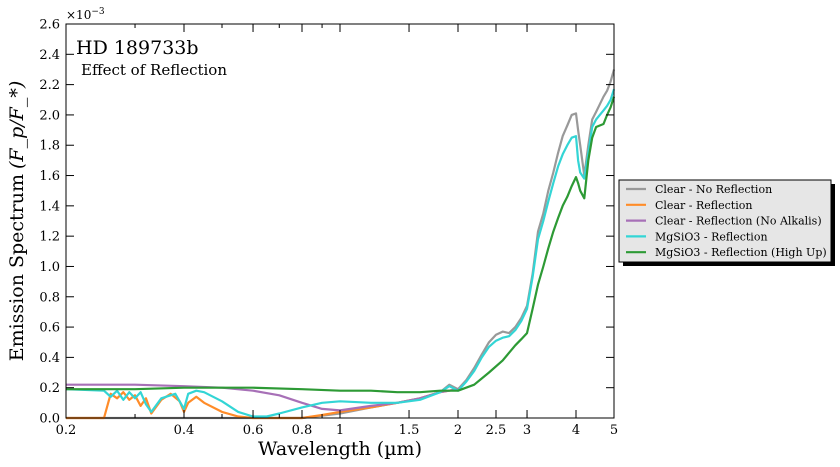 The height and width of the screenshot is (467, 840). I want to click on chart-subtitle: Effect of Reflection, so click(154, 70).